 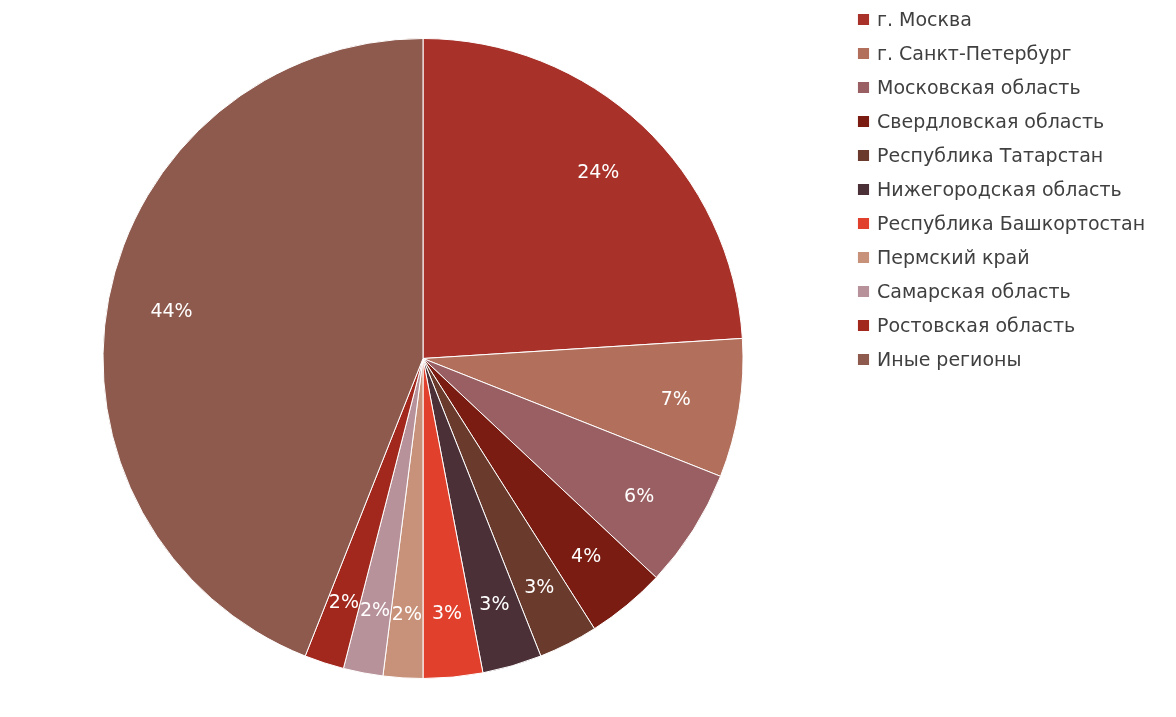 I want to click on data-label: 7%, so click(x=675, y=397).